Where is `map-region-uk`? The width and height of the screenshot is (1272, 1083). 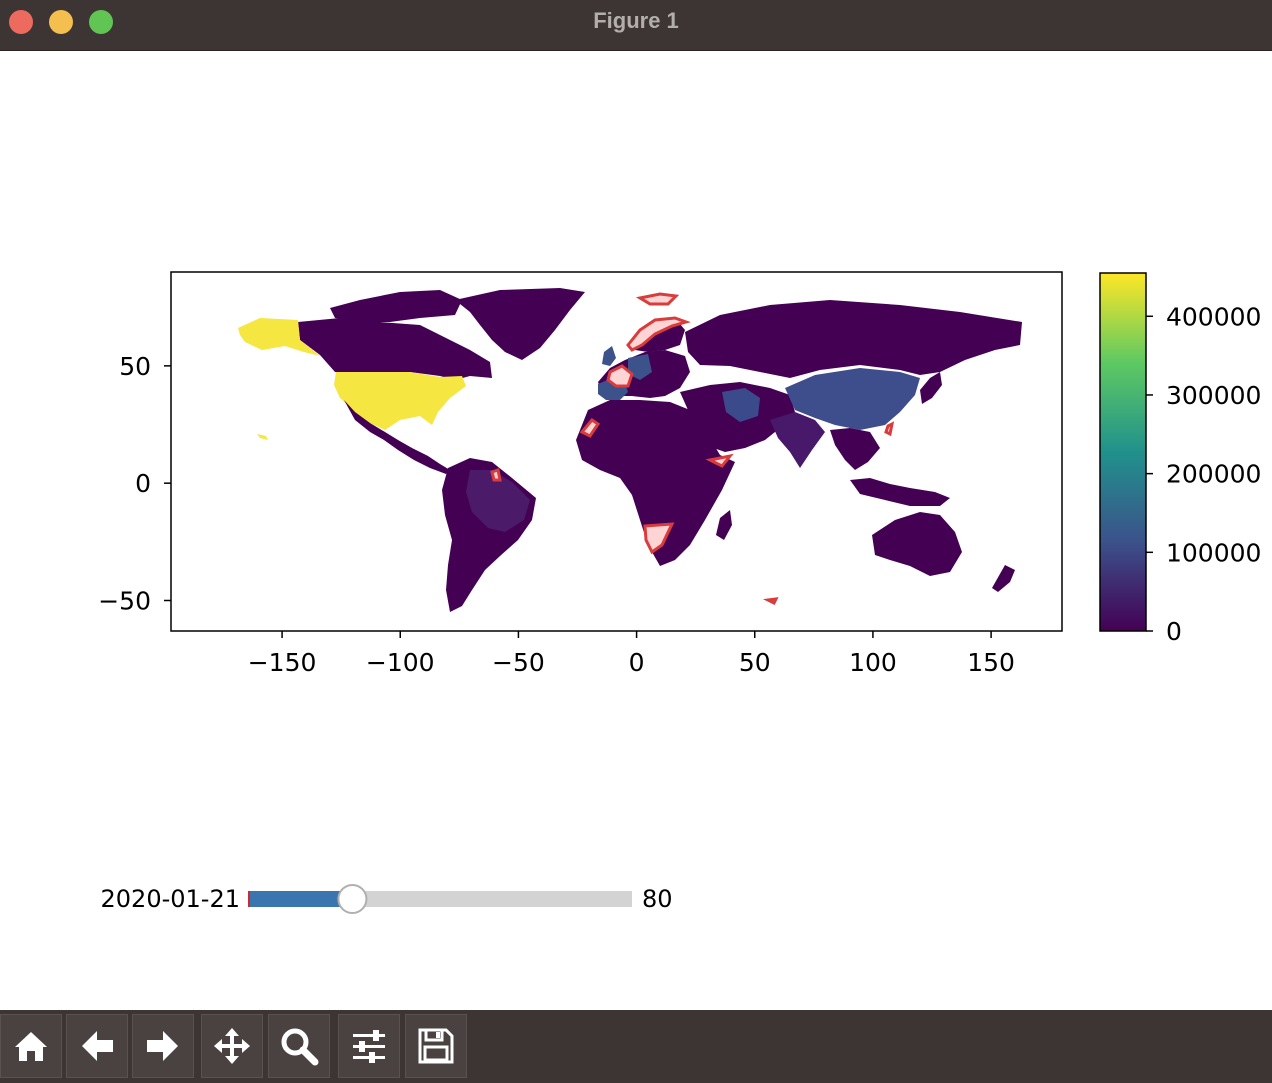 map-region-uk is located at coordinates (609, 356).